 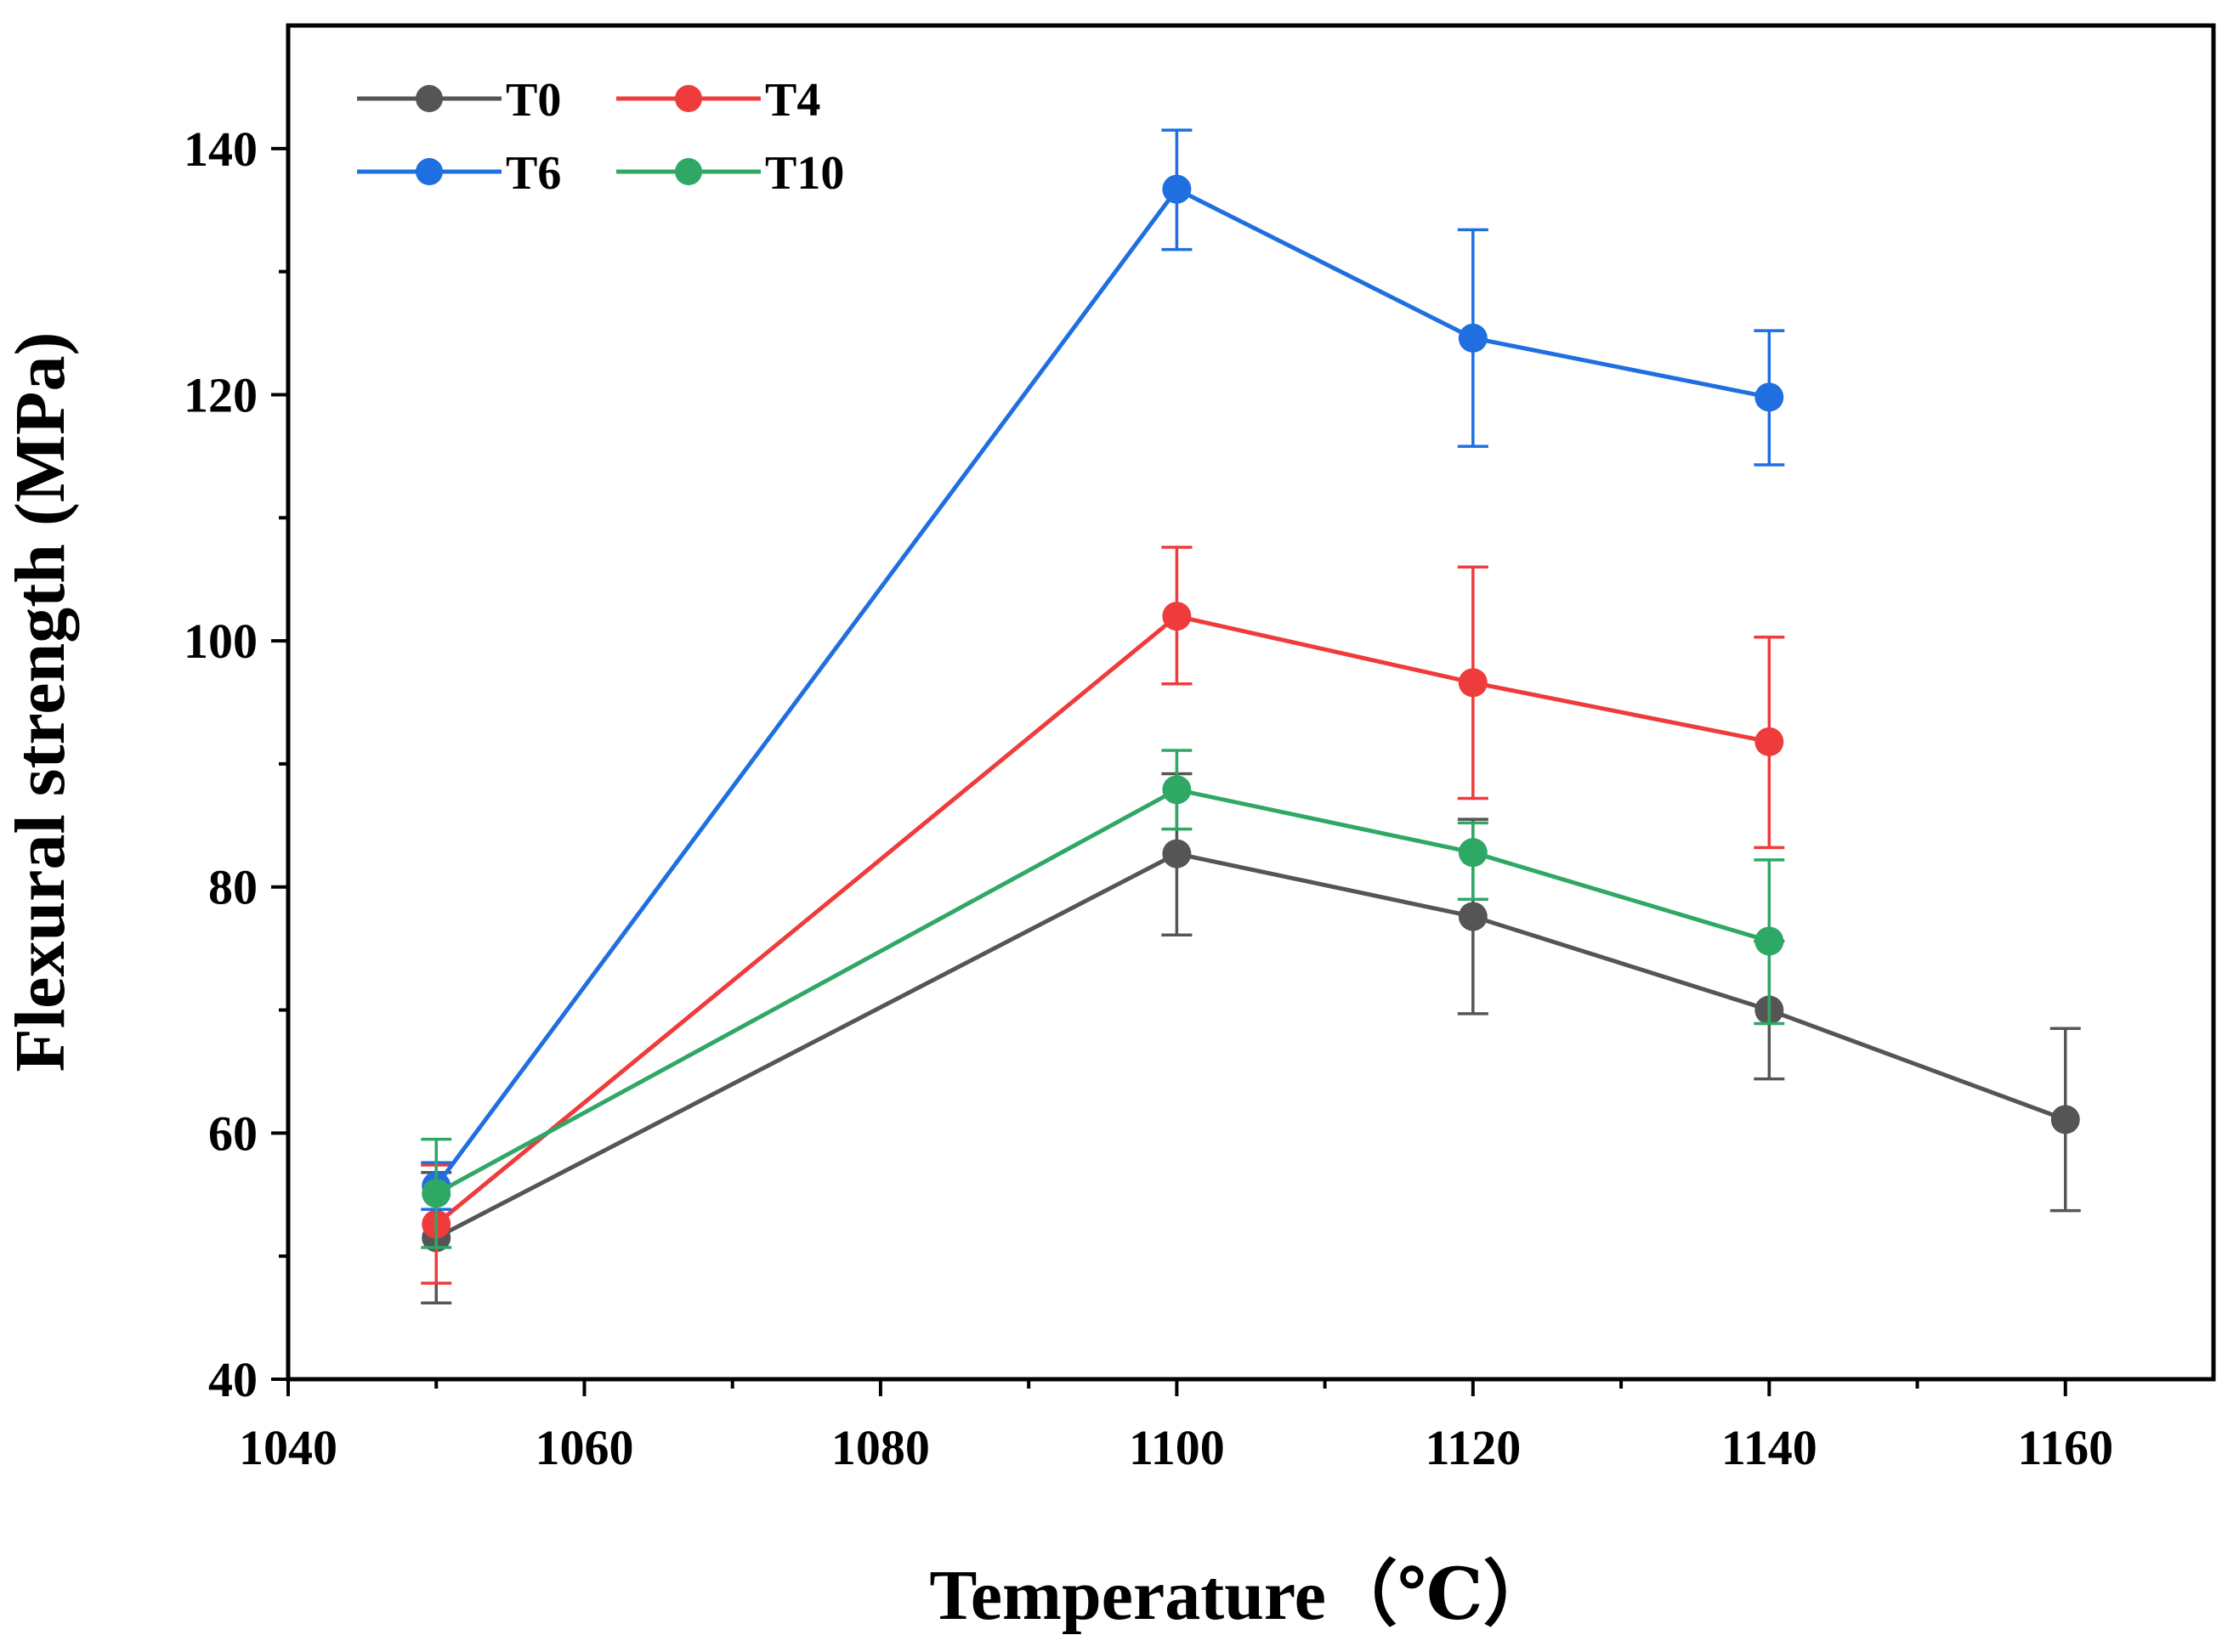 What do you see at coordinates (1177, 1447) in the screenshot?
I see `x-tick-label: 1100` at bounding box center [1177, 1447].